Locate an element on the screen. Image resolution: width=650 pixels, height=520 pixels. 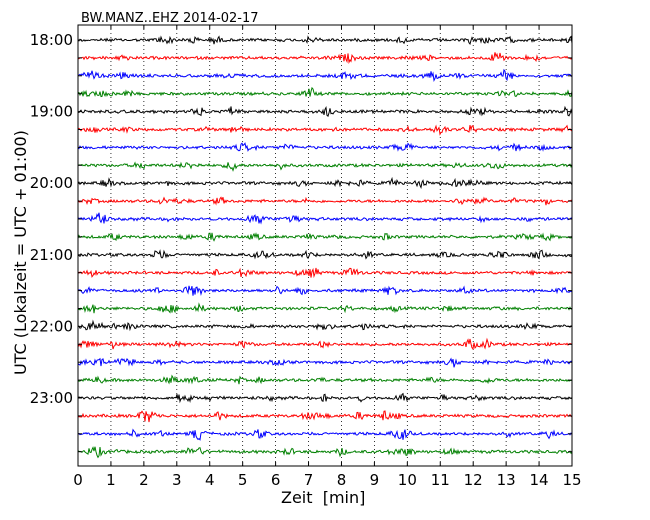
x-tick-label: 2 is located at coordinates (144, 480).